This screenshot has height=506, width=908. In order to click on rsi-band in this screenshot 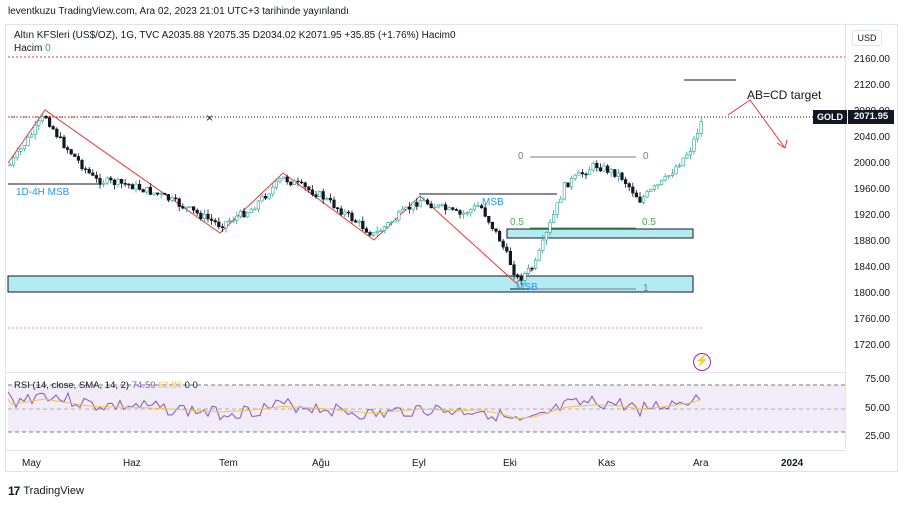, I will do `click(426, 408)`.